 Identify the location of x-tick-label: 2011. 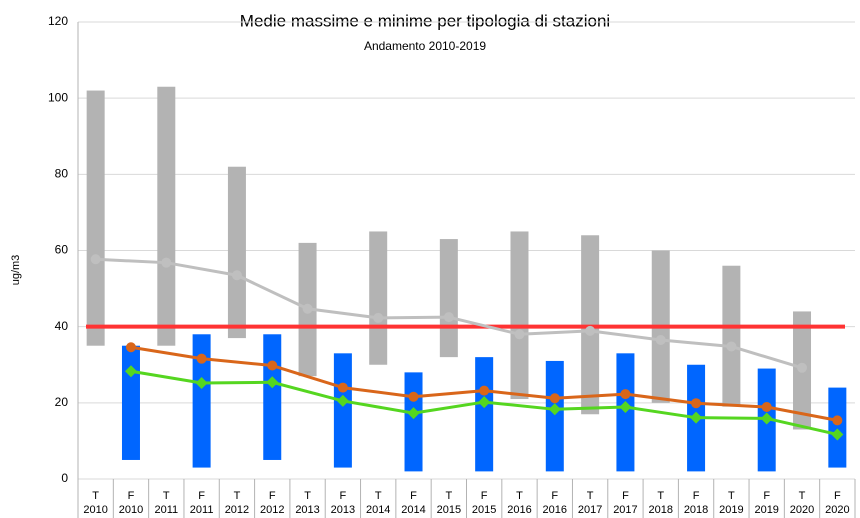
(166, 510).